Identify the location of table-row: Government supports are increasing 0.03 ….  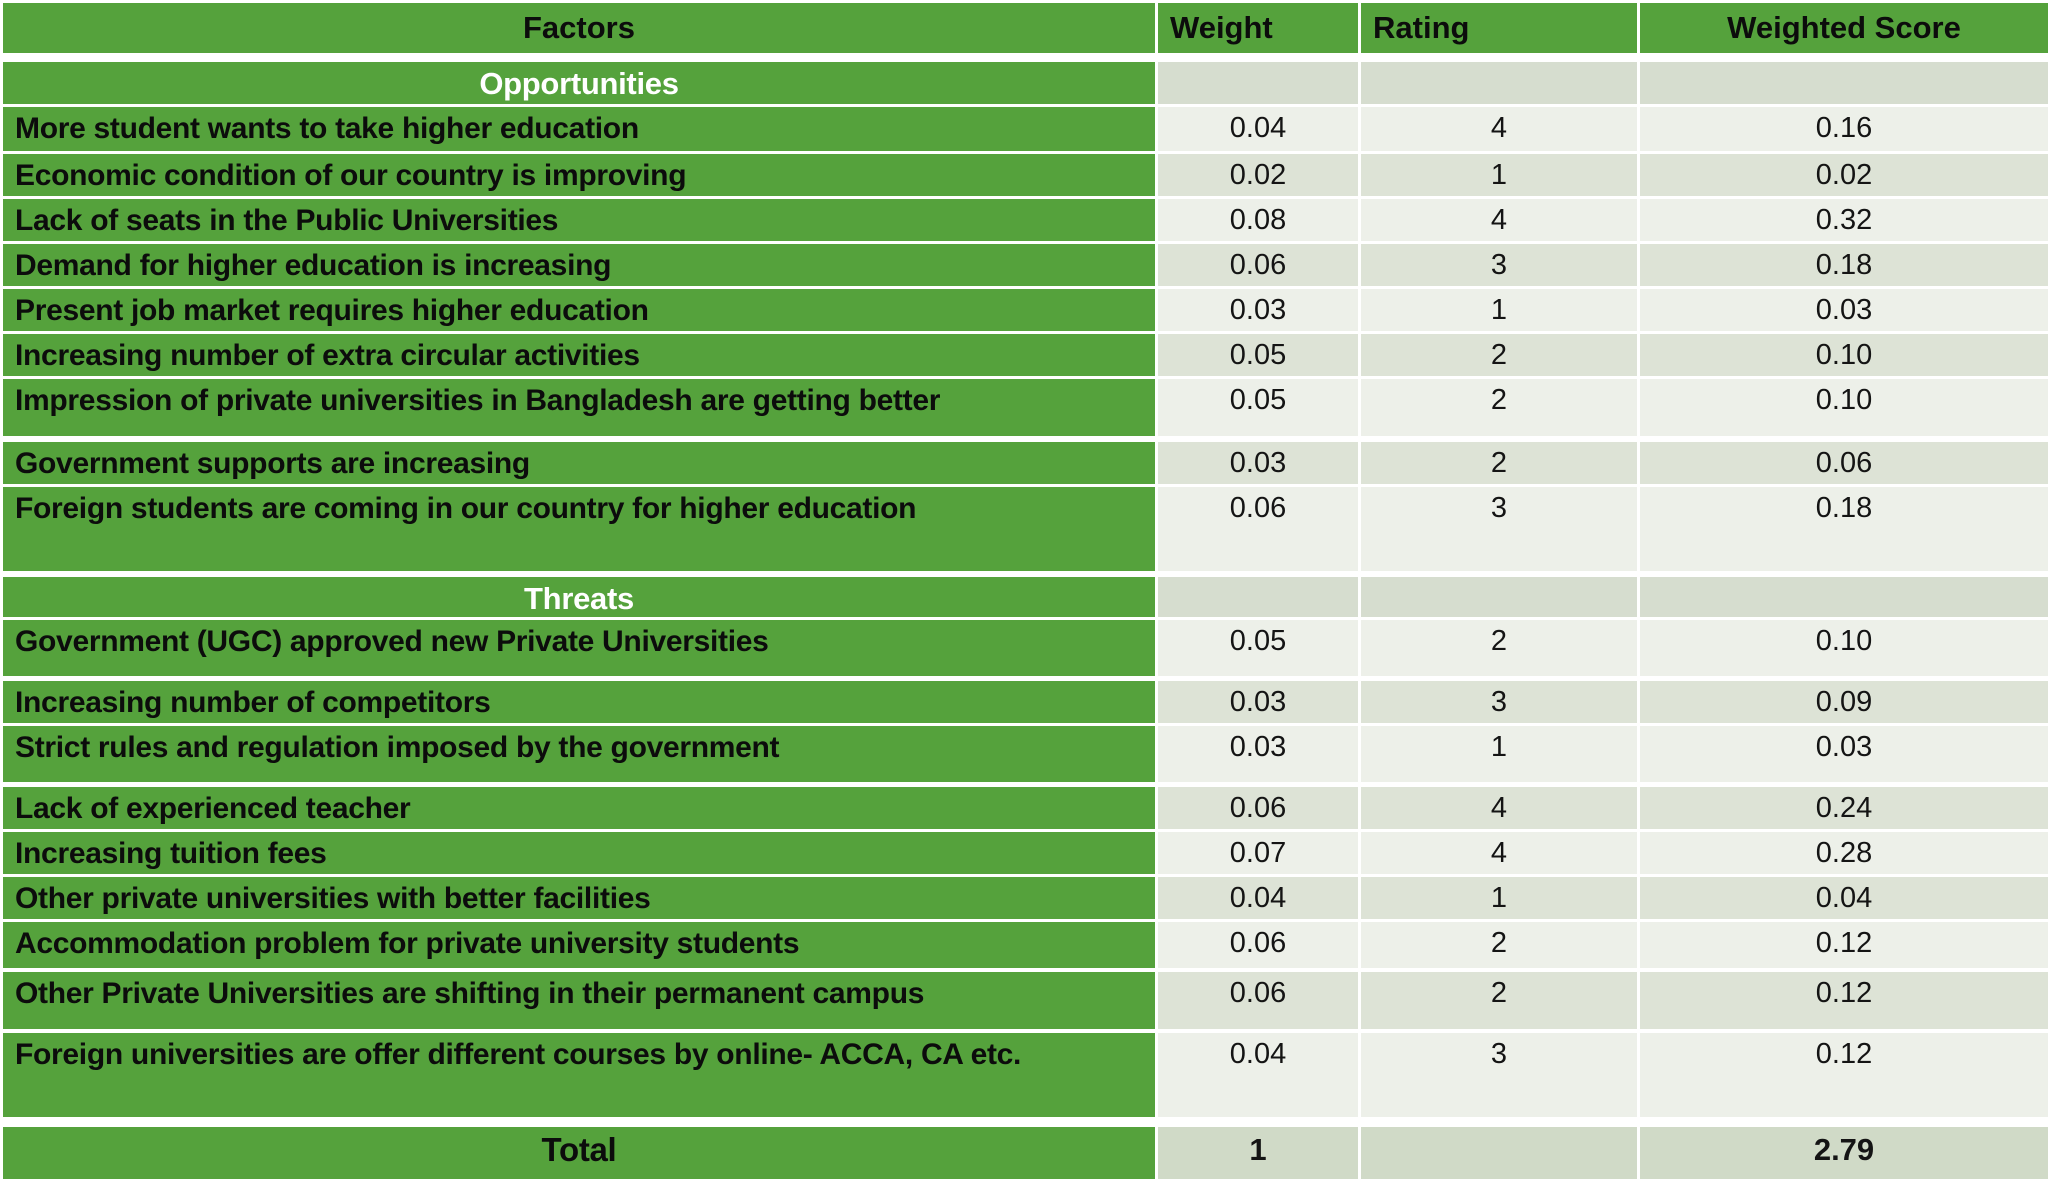
(1025, 463).